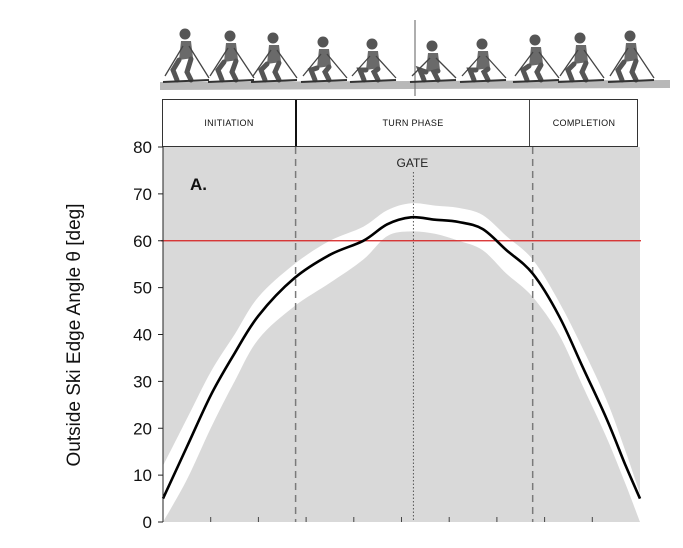 This screenshot has height=548, width=683. What do you see at coordinates (142, 147) in the screenshot?
I see `y-tick-label-80: 80` at bounding box center [142, 147].